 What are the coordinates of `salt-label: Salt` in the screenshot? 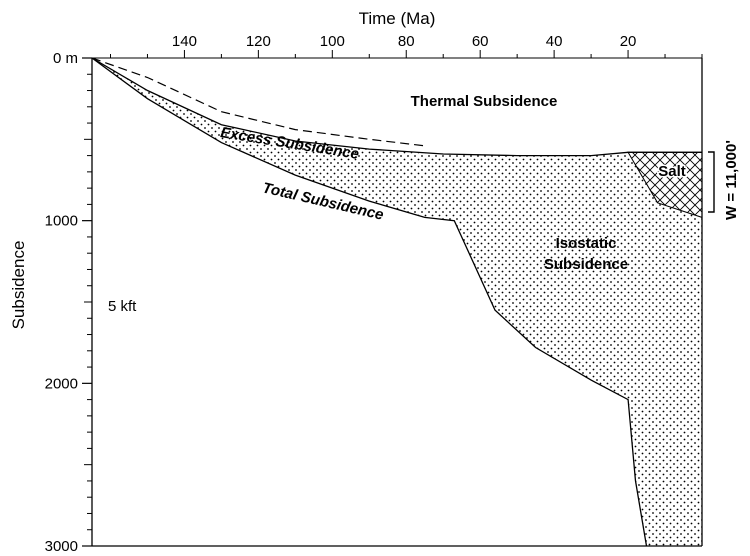 It's located at (672, 171).